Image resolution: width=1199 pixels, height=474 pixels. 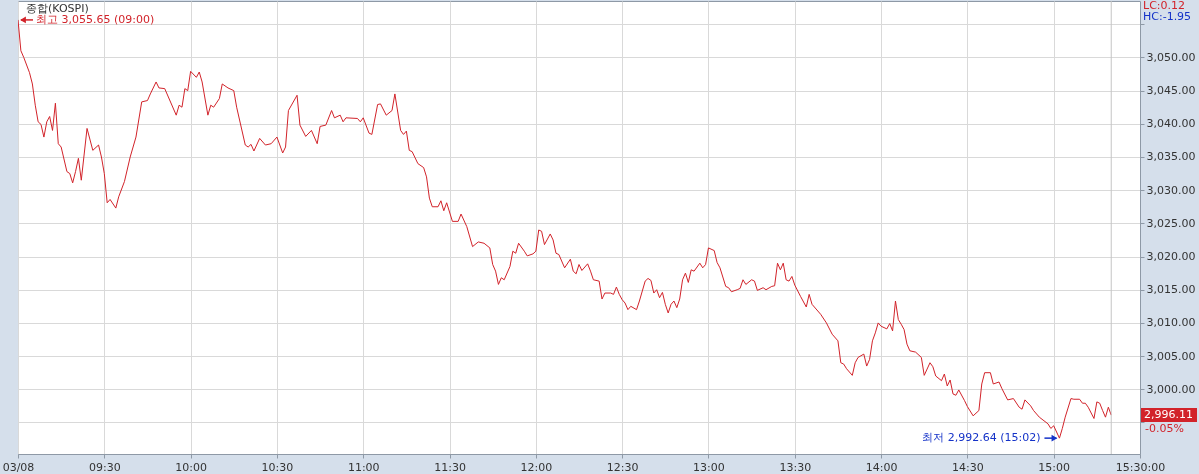 I want to click on x-tick-label: 10:00, so click(x=191, y=467).